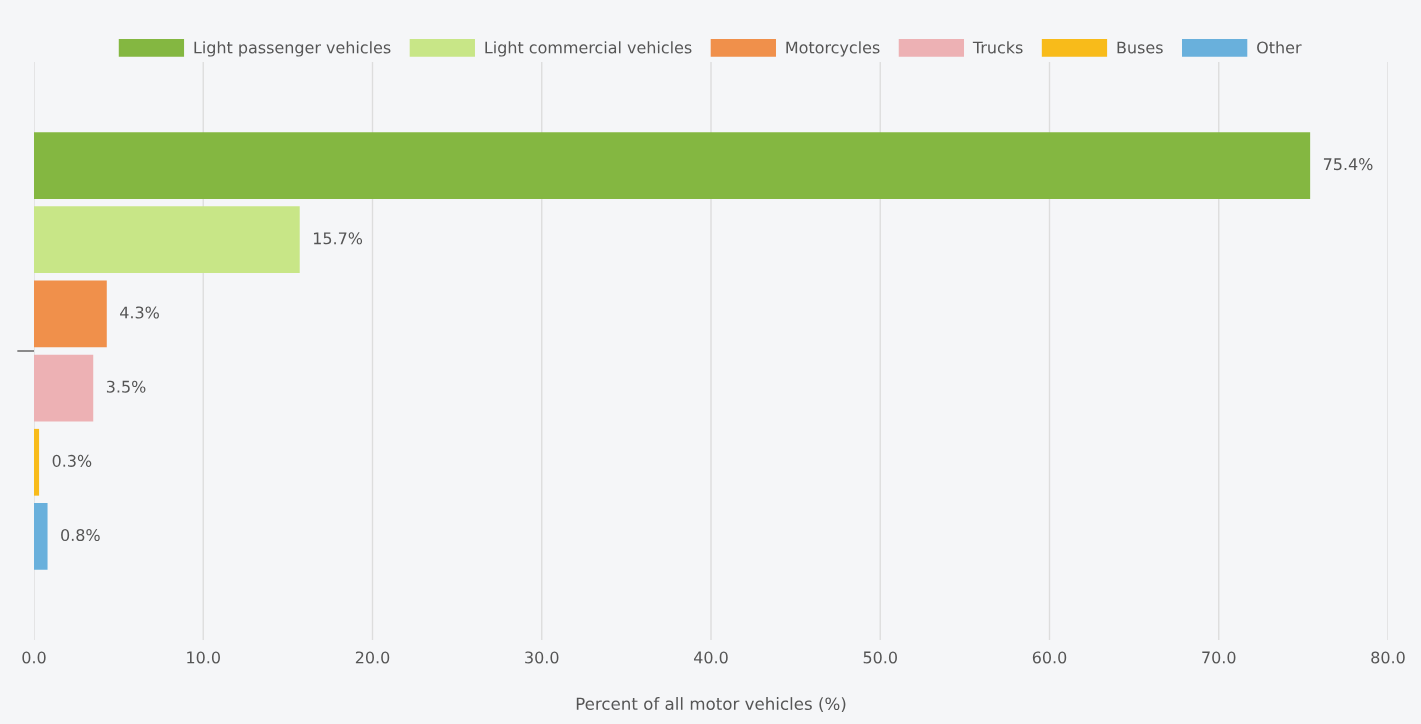 The width and height of the screenshot is (1421, 724). Describe the element at coordinates (372, 657) in the screenshot. I see `x-tick-label: 20.0` at that location.